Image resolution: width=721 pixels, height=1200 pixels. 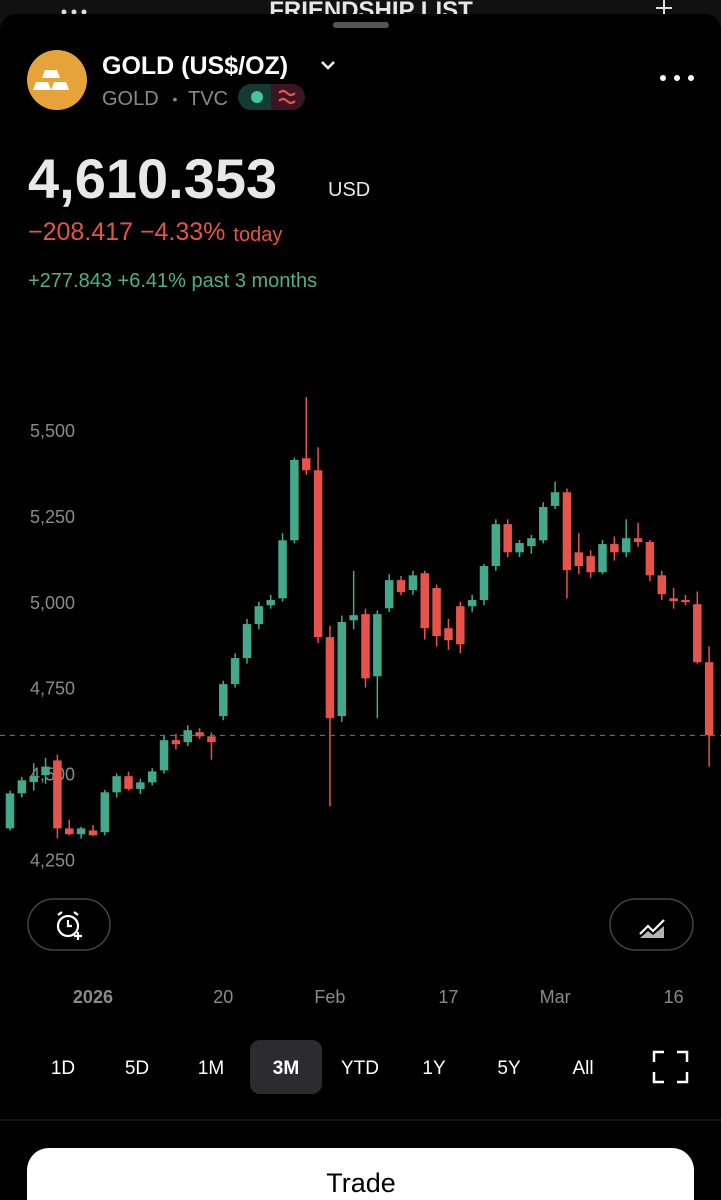 I want to click on symbol: GOLD, so click(x=130, y=99).